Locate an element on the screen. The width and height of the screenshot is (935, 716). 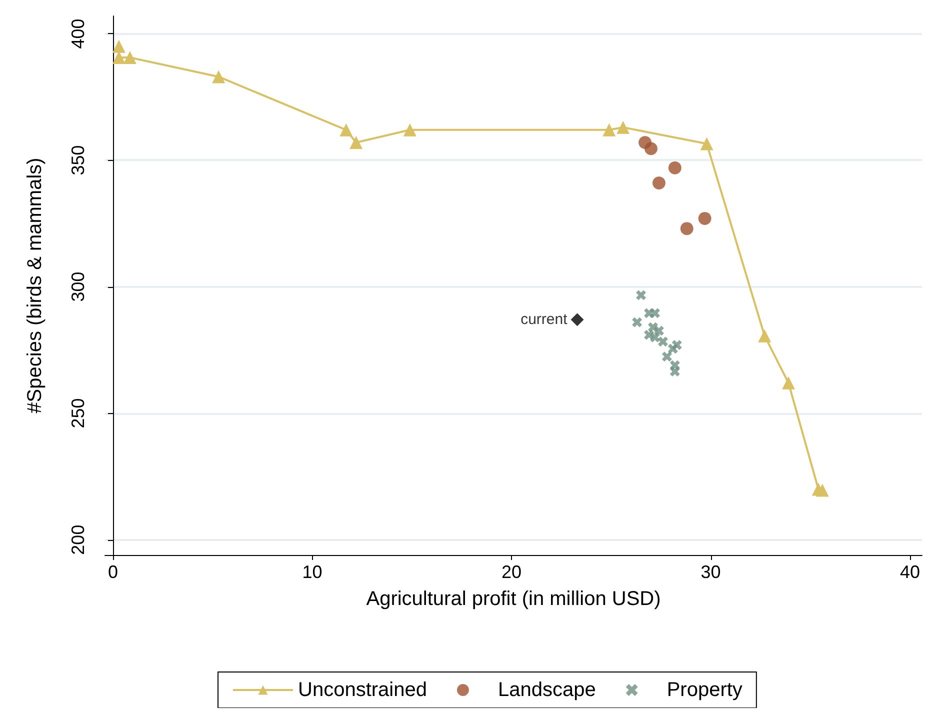
x-tick-label: 30 is located at coordinates (710, 572).